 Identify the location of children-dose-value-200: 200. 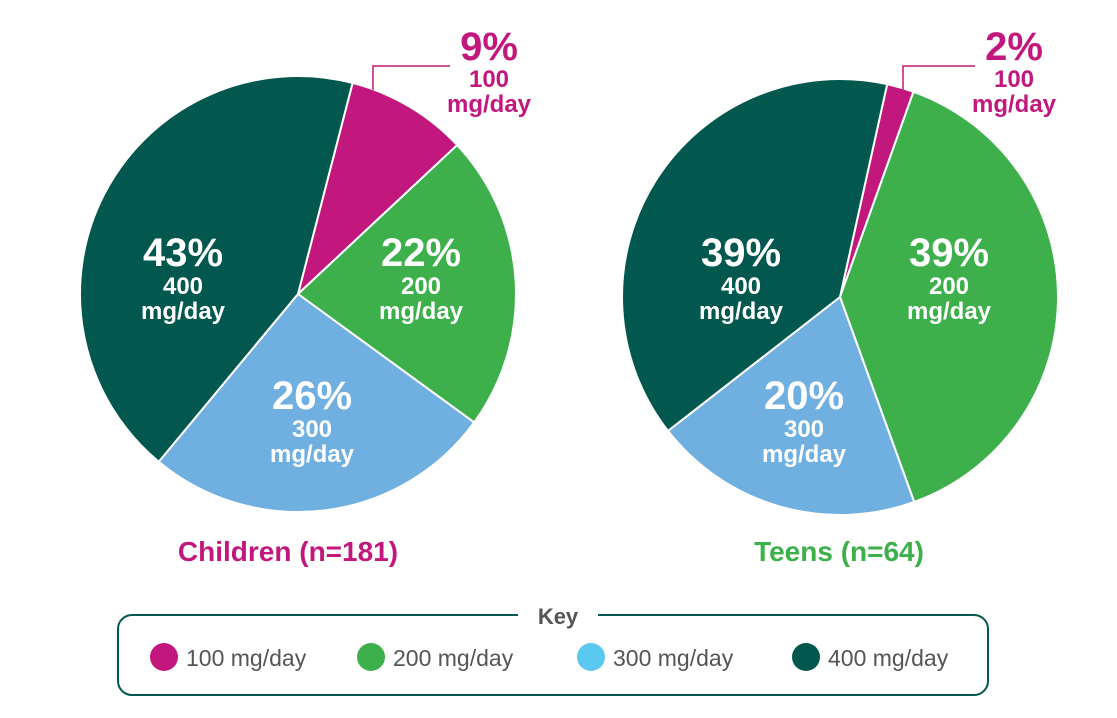
(421, 286).